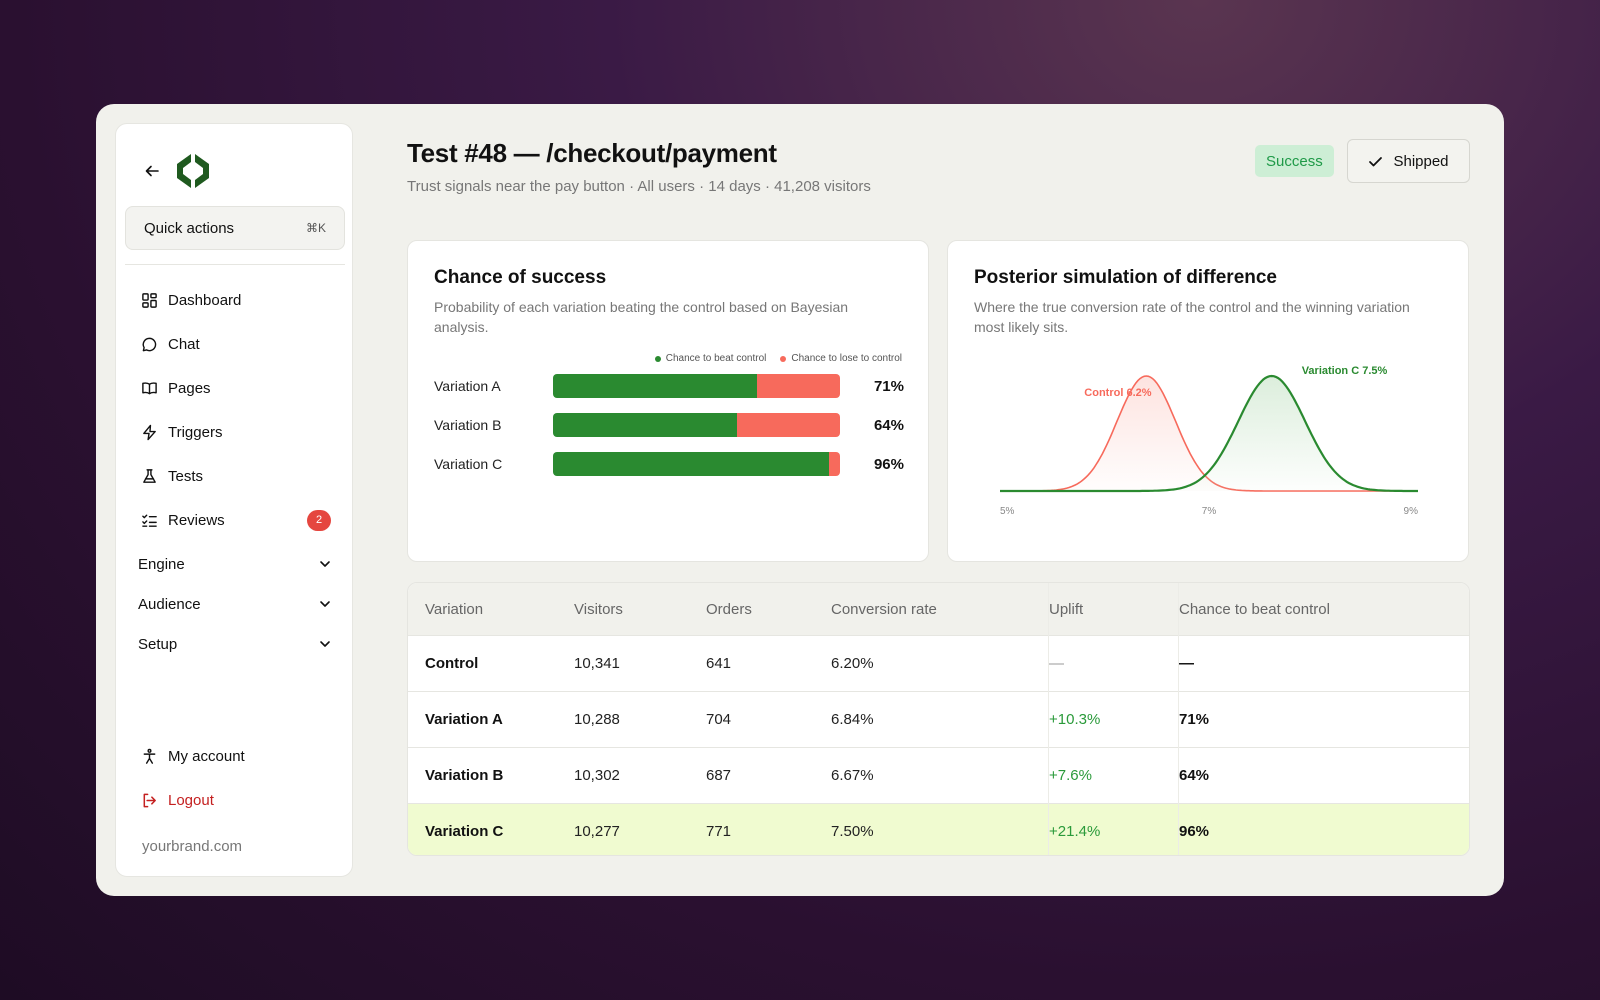 The height and width of the screenshot is (1000, 1600). Describe the element at coordinates (236, 388) in the screenshot. I see `sidebar-item-pages: Pages` at that location.